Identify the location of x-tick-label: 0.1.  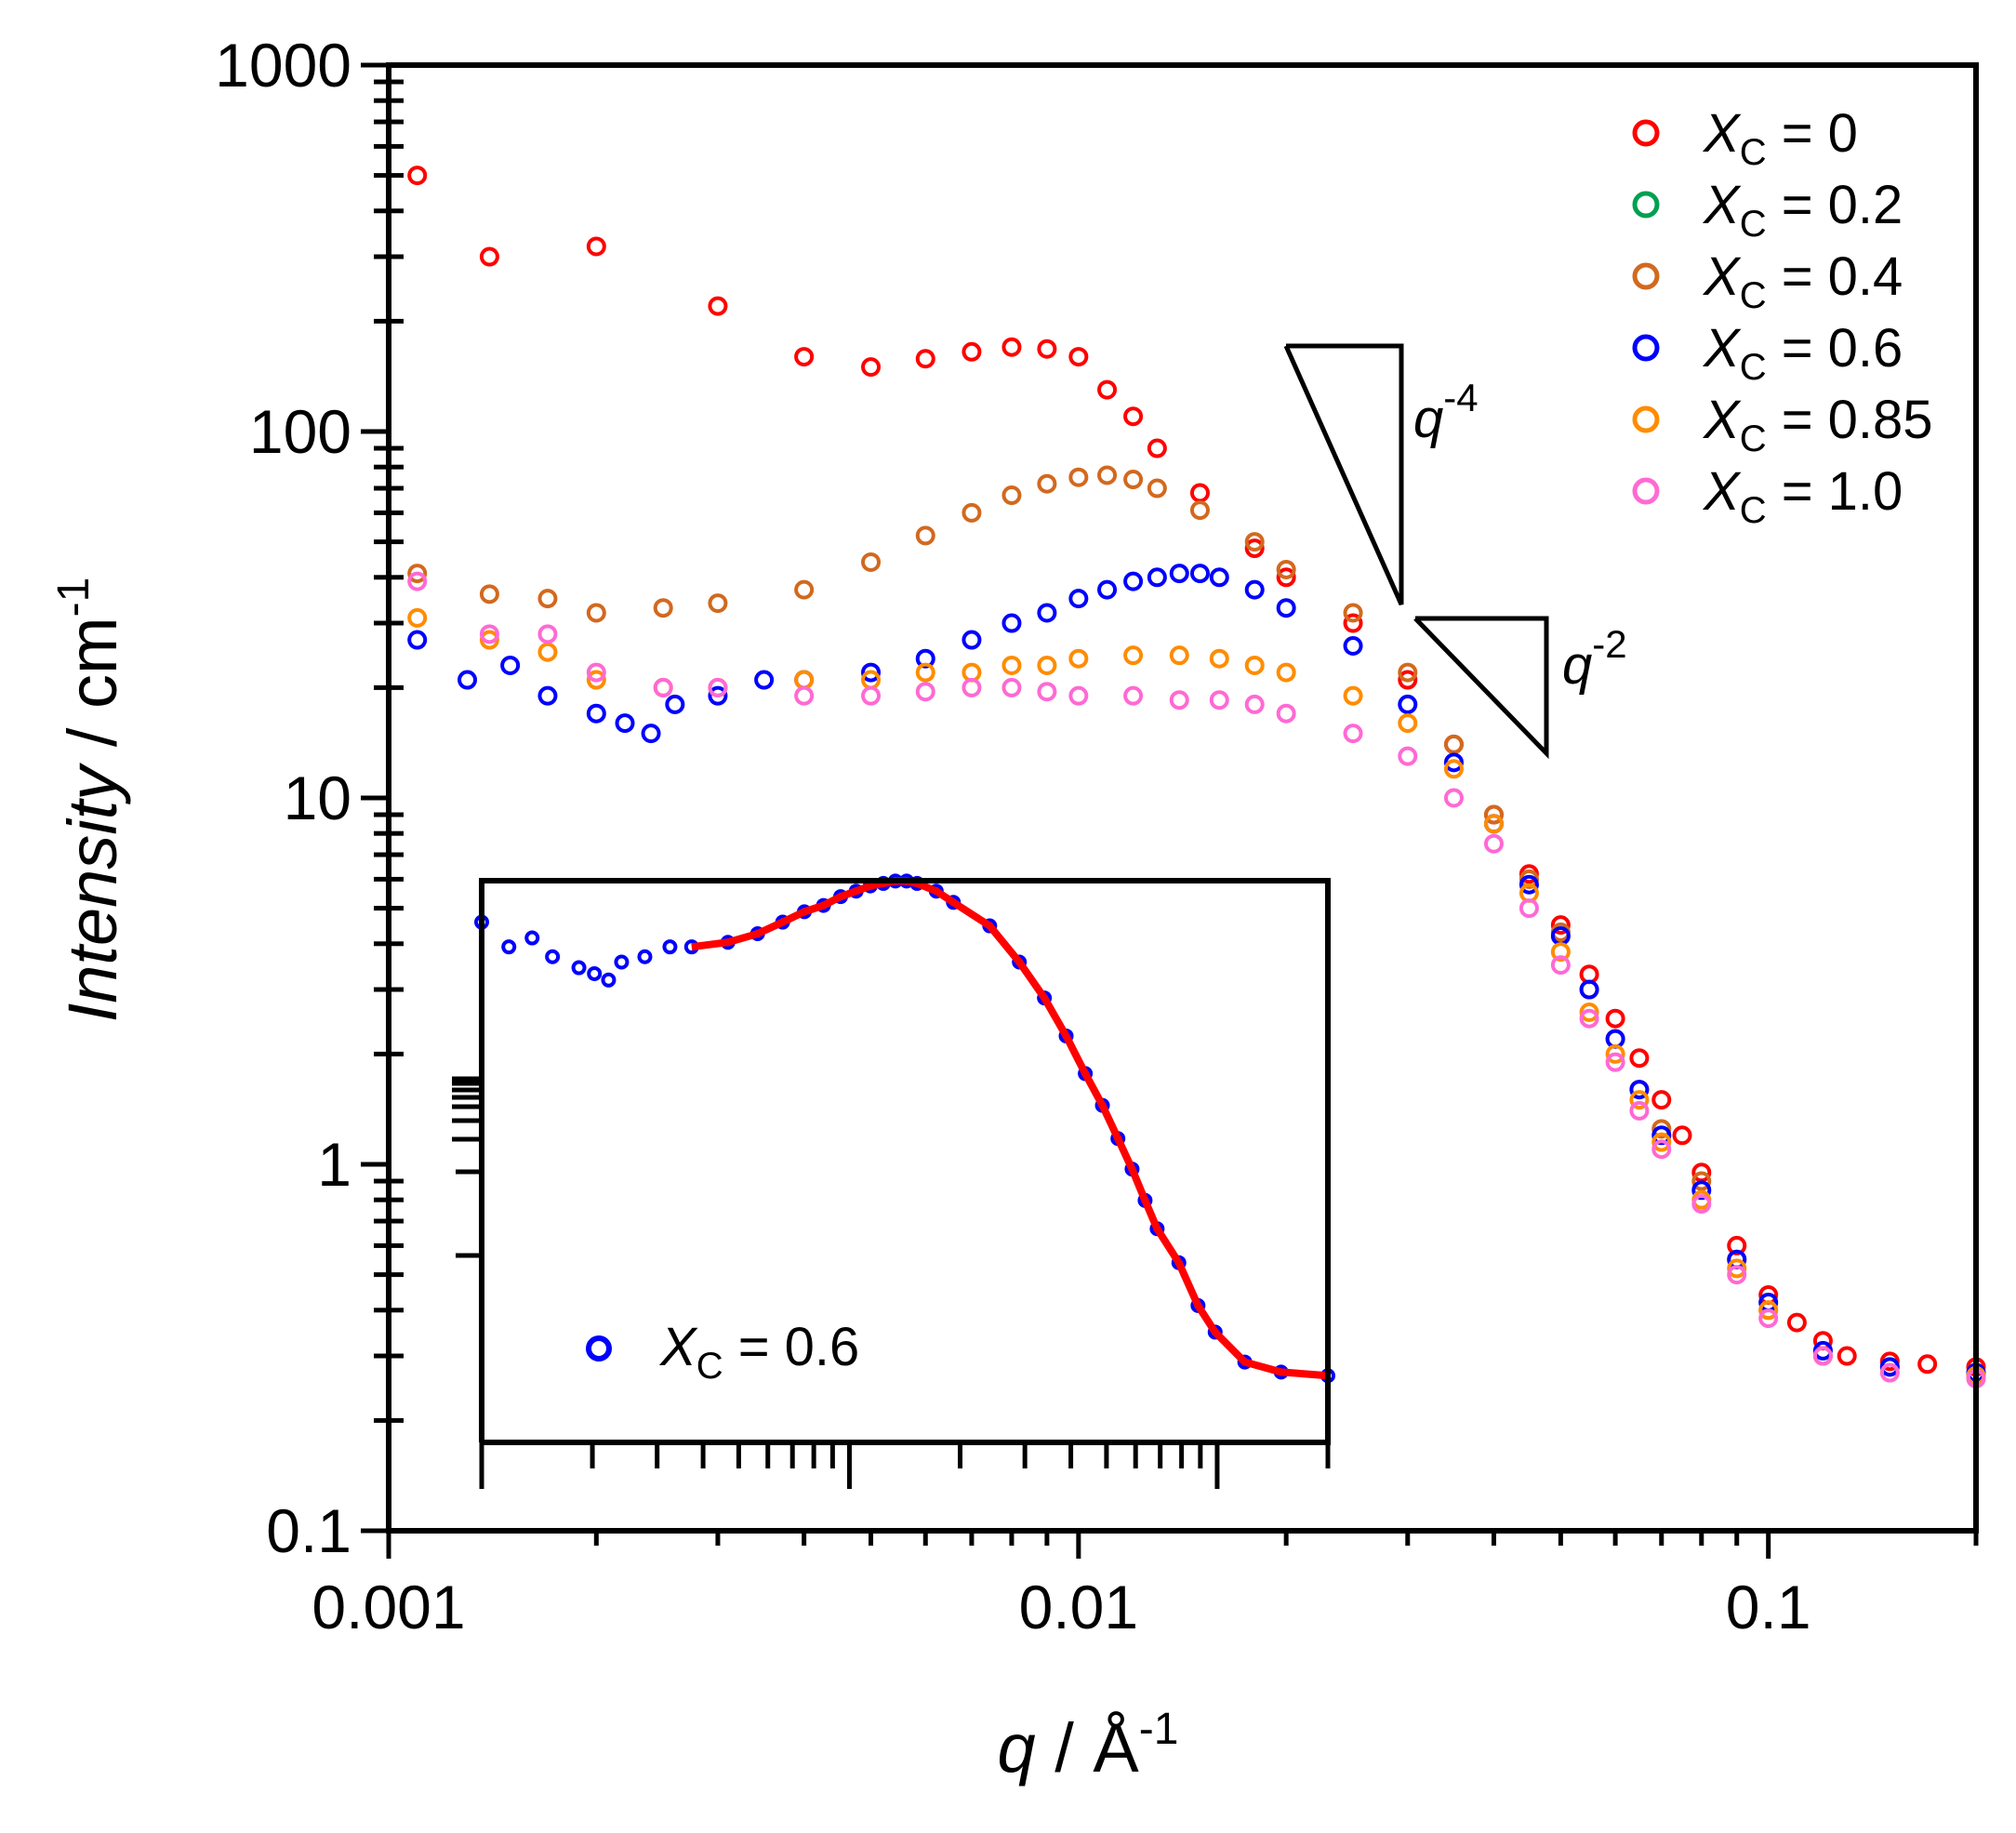
(1768, 1607).